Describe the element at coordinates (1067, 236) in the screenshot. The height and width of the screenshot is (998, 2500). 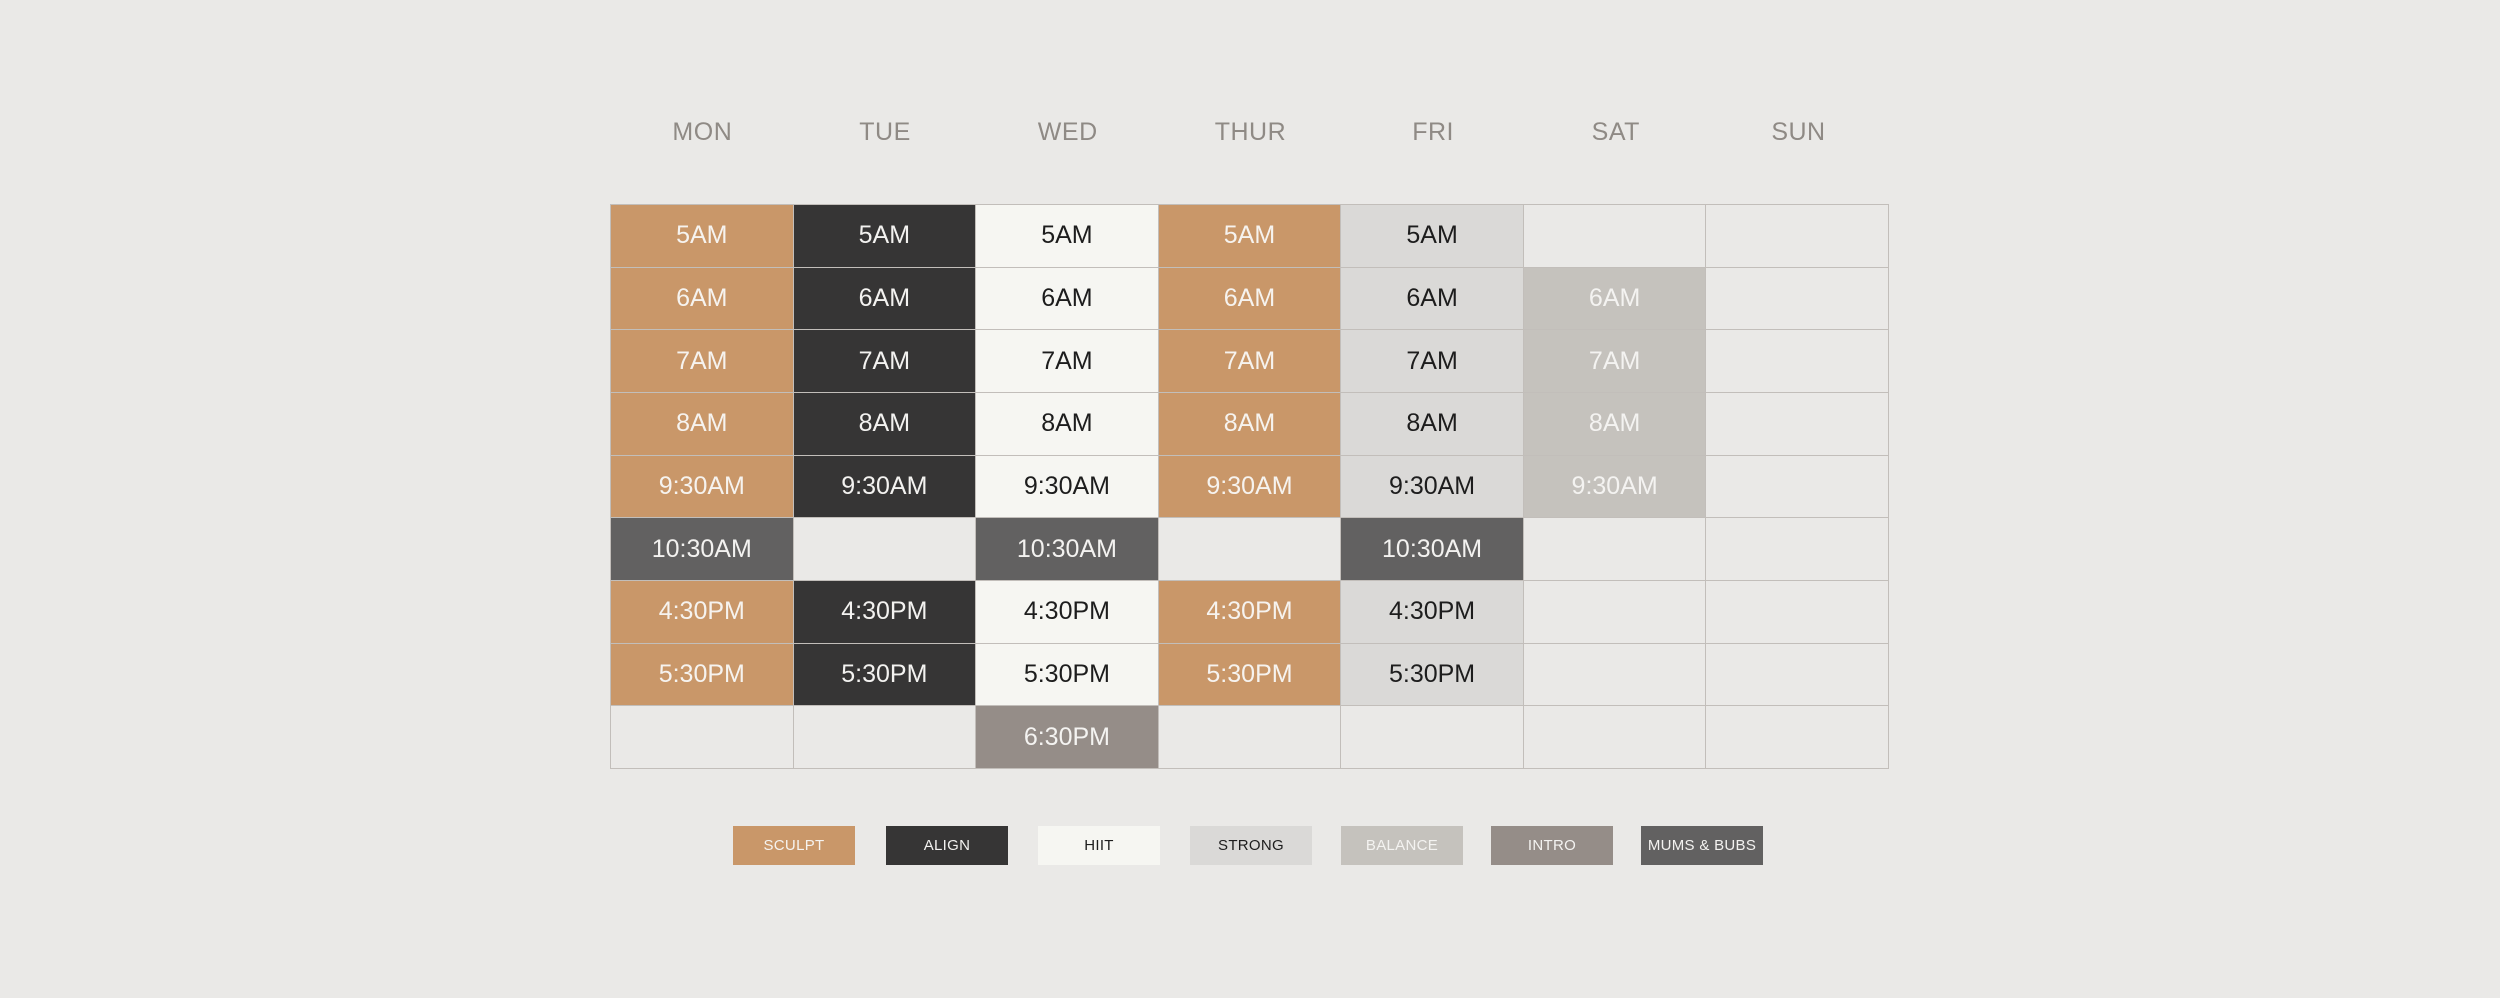
I see `class-slot-wed-hiit: 5AM` at that location.